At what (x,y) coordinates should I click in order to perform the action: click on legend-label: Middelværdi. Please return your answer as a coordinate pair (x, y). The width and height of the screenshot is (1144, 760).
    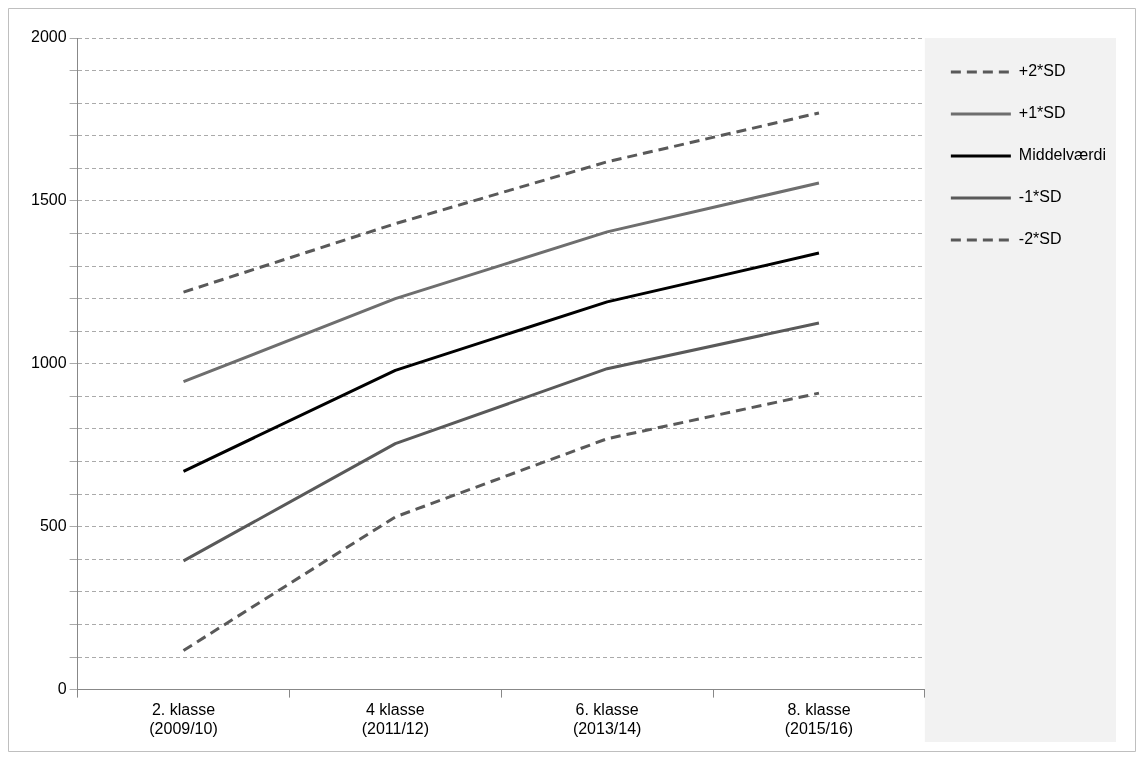
    Looking at the image, I should click on (1062, 155).